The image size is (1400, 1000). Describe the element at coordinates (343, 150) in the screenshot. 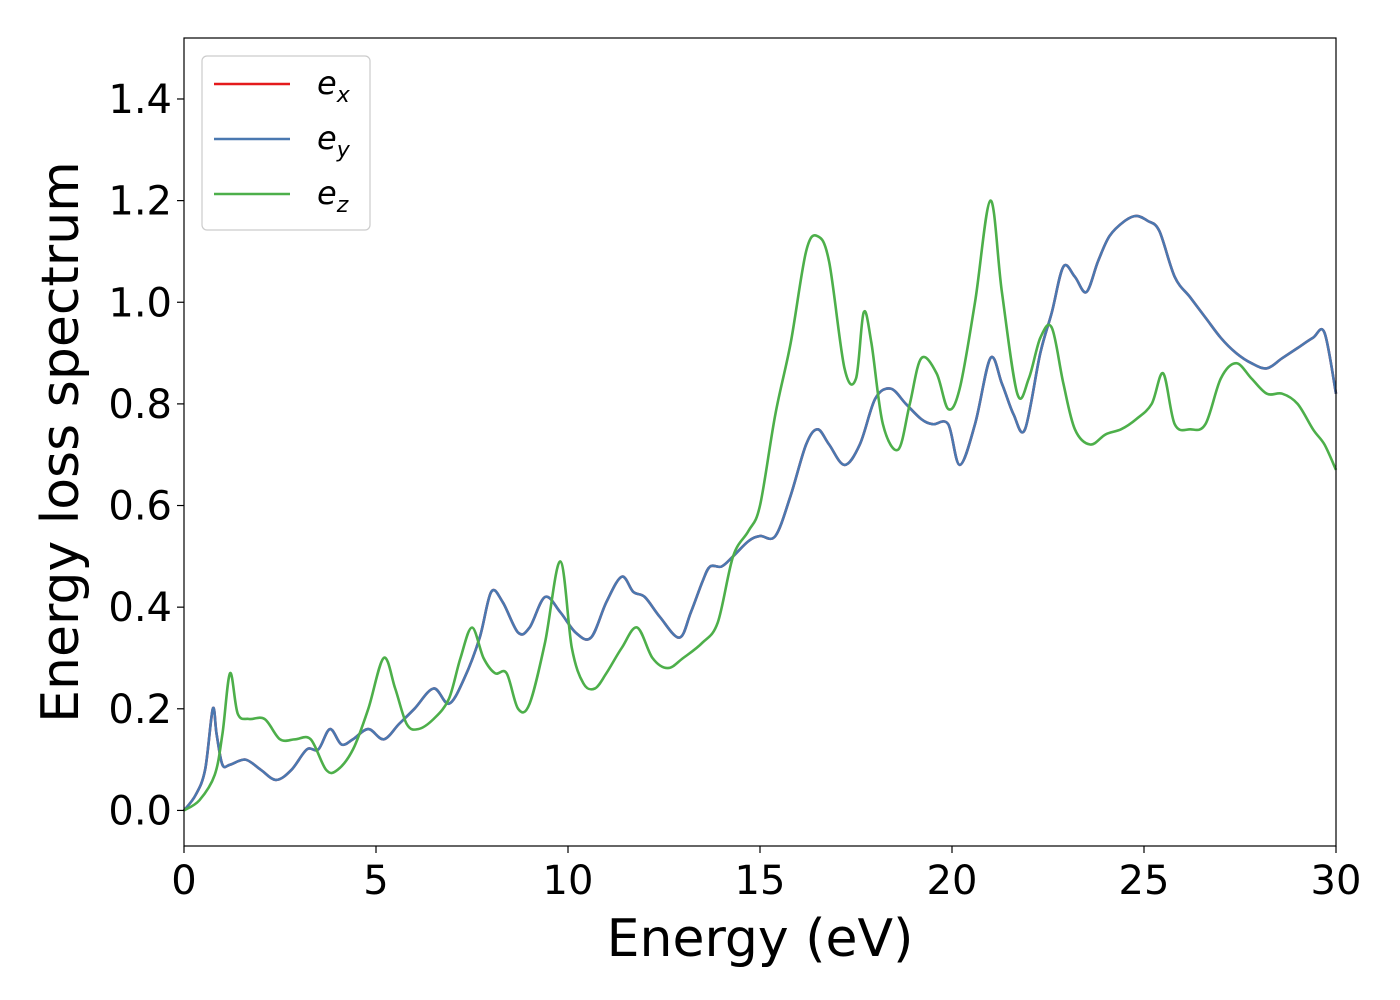

I see `legend-label-subscript: y` at that location.